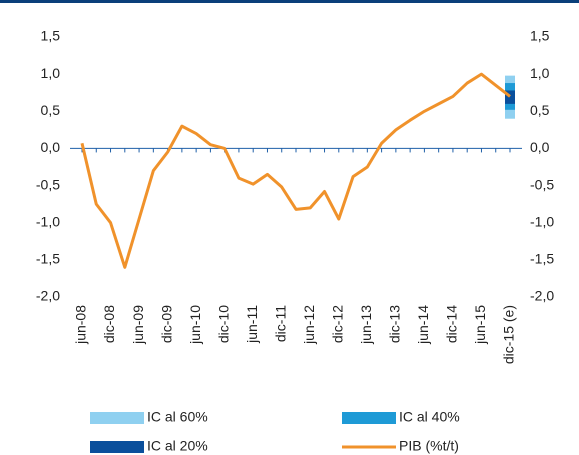  I want to click on x-tick-label: dic-15 (e), so click(509, 334).